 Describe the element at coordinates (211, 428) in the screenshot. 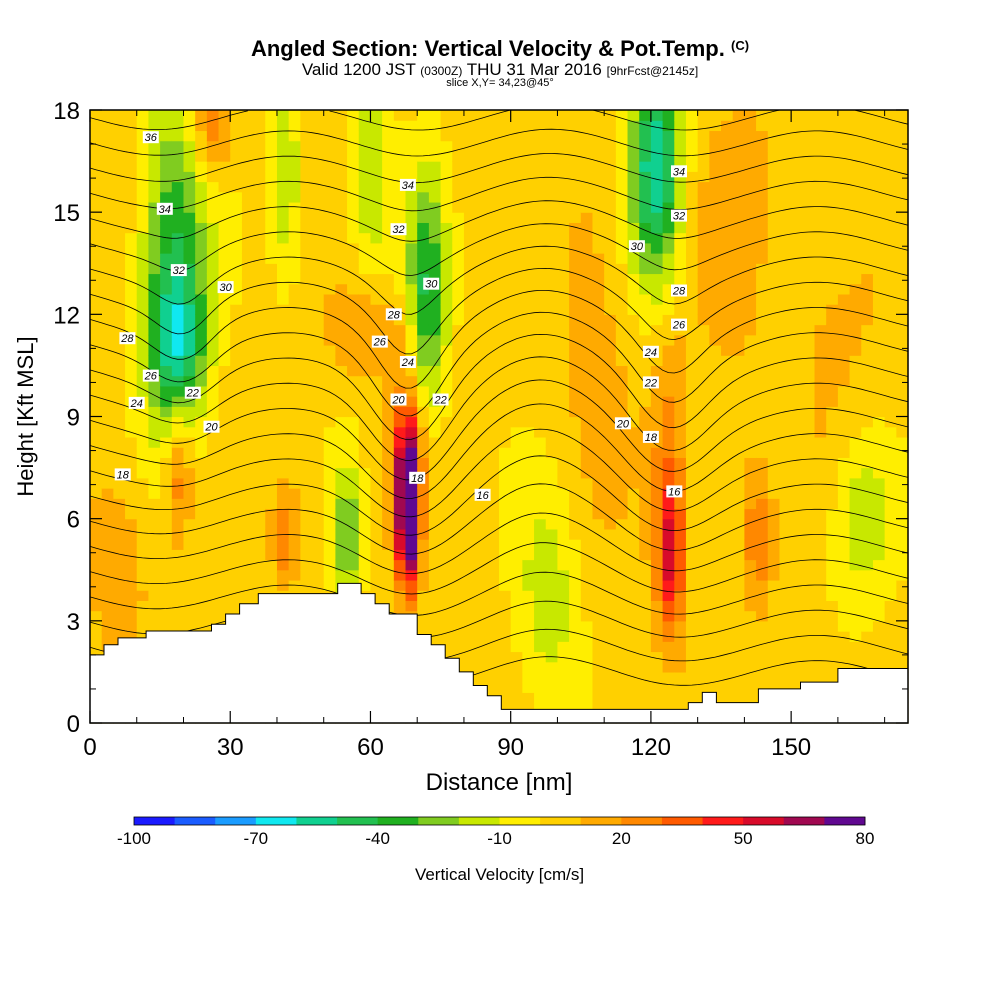

I see `isentrope-label-text: 20` at that location.